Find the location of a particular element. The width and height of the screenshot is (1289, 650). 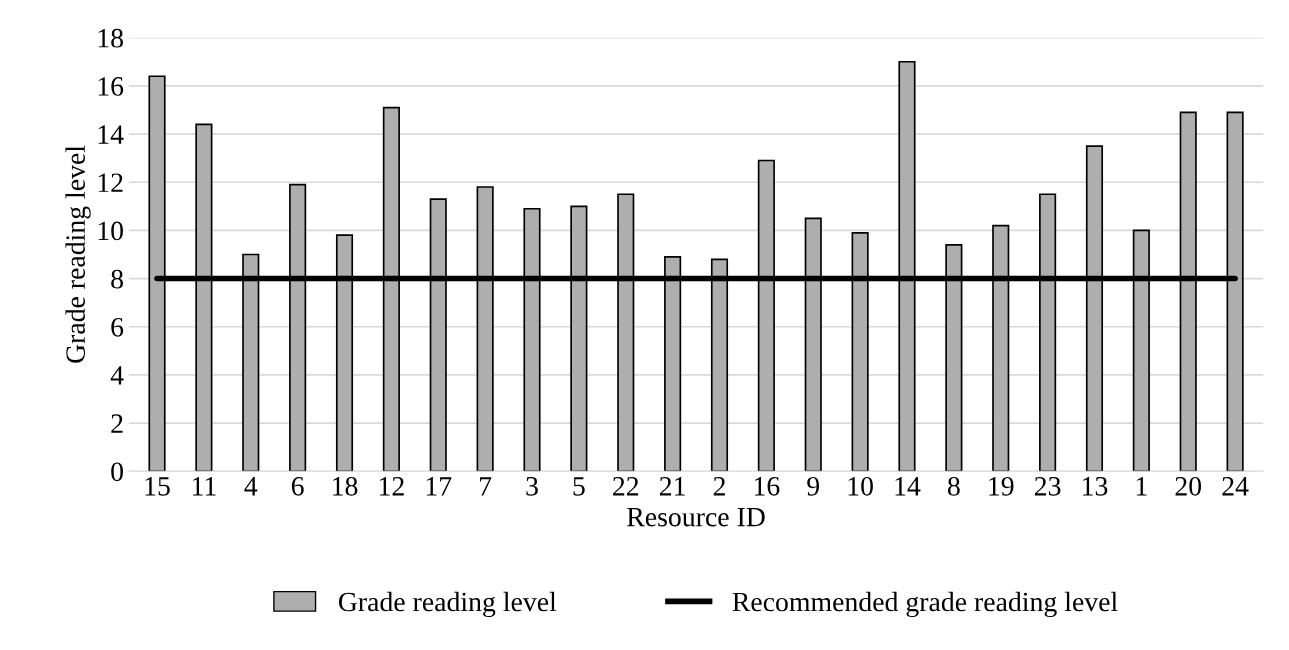

x-tick-label: 23 is located at coordinates (1047, 486).